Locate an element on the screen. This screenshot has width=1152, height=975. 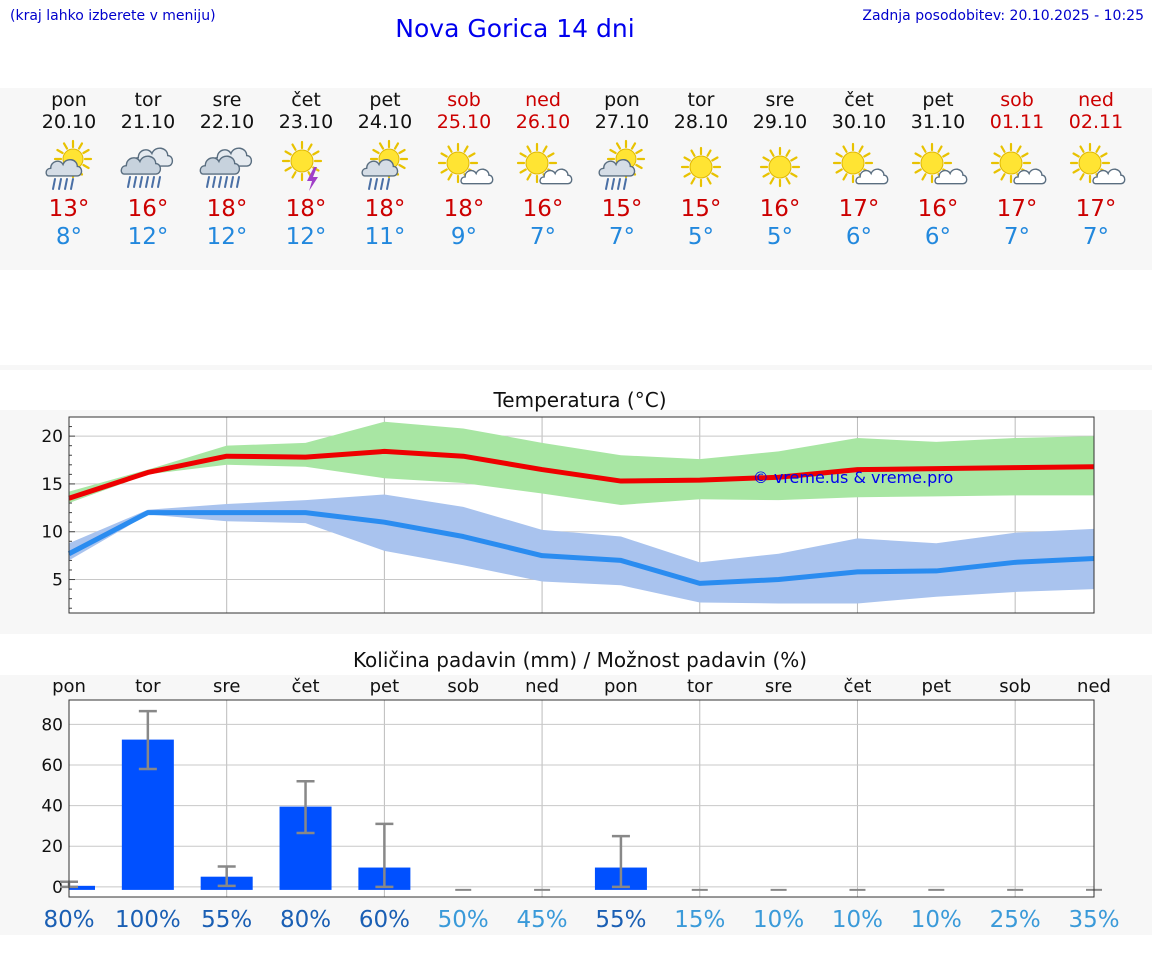
forecast-day: tor 28.10 15° 5° is located at coordinates (701, 169).